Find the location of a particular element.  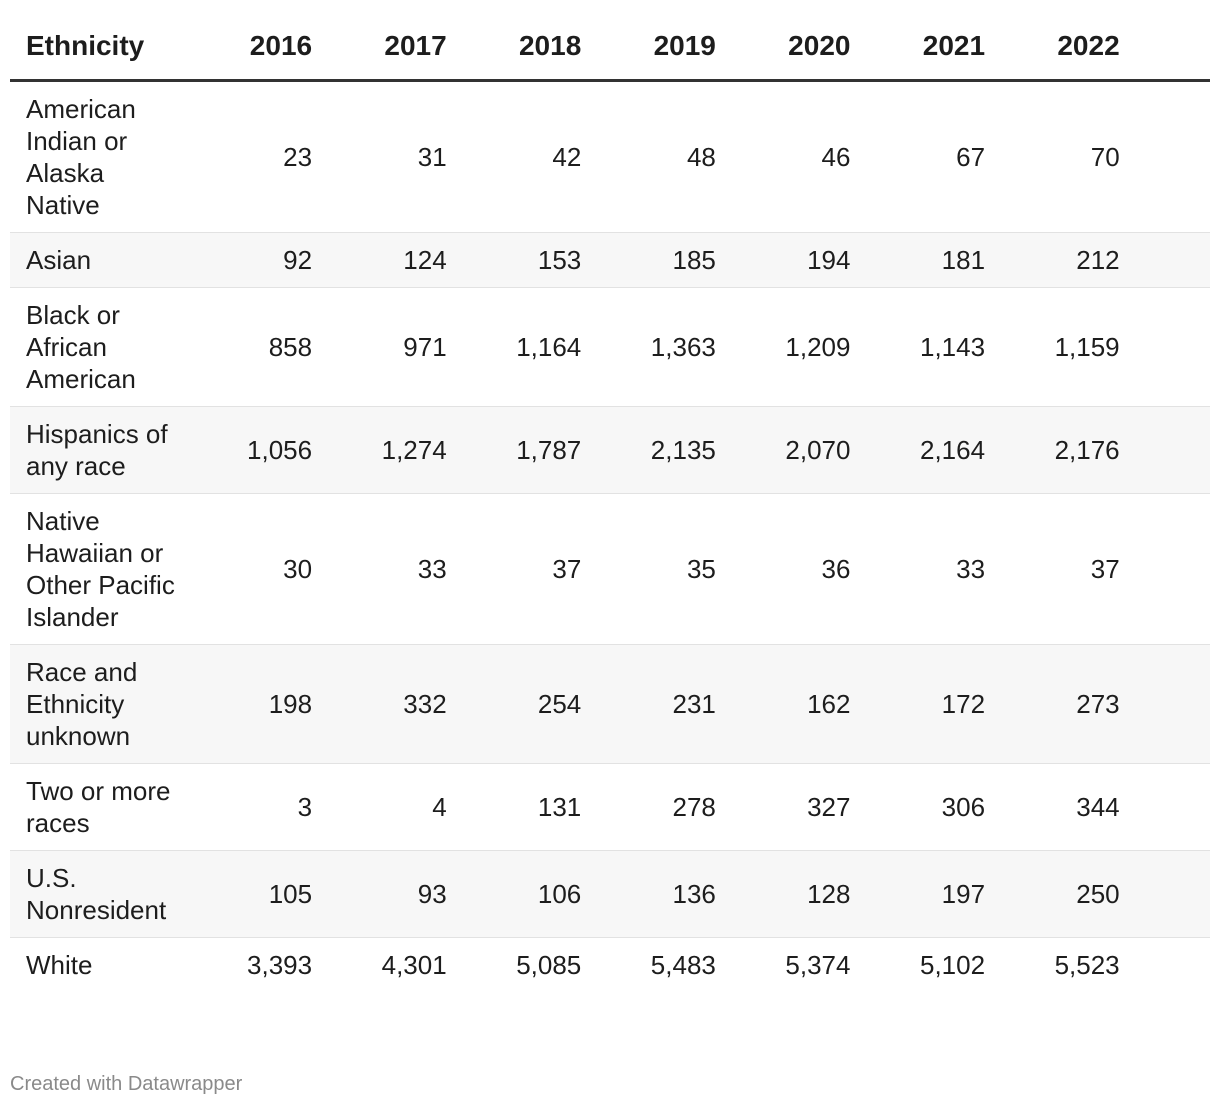

cell-value: 31 is located at coordinates (379, 156).